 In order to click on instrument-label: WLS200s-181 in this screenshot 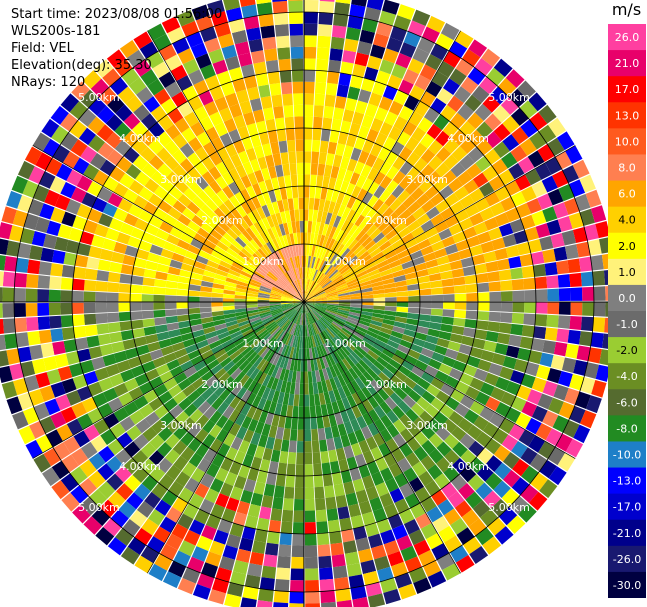, I will do `click(56, 31)`.